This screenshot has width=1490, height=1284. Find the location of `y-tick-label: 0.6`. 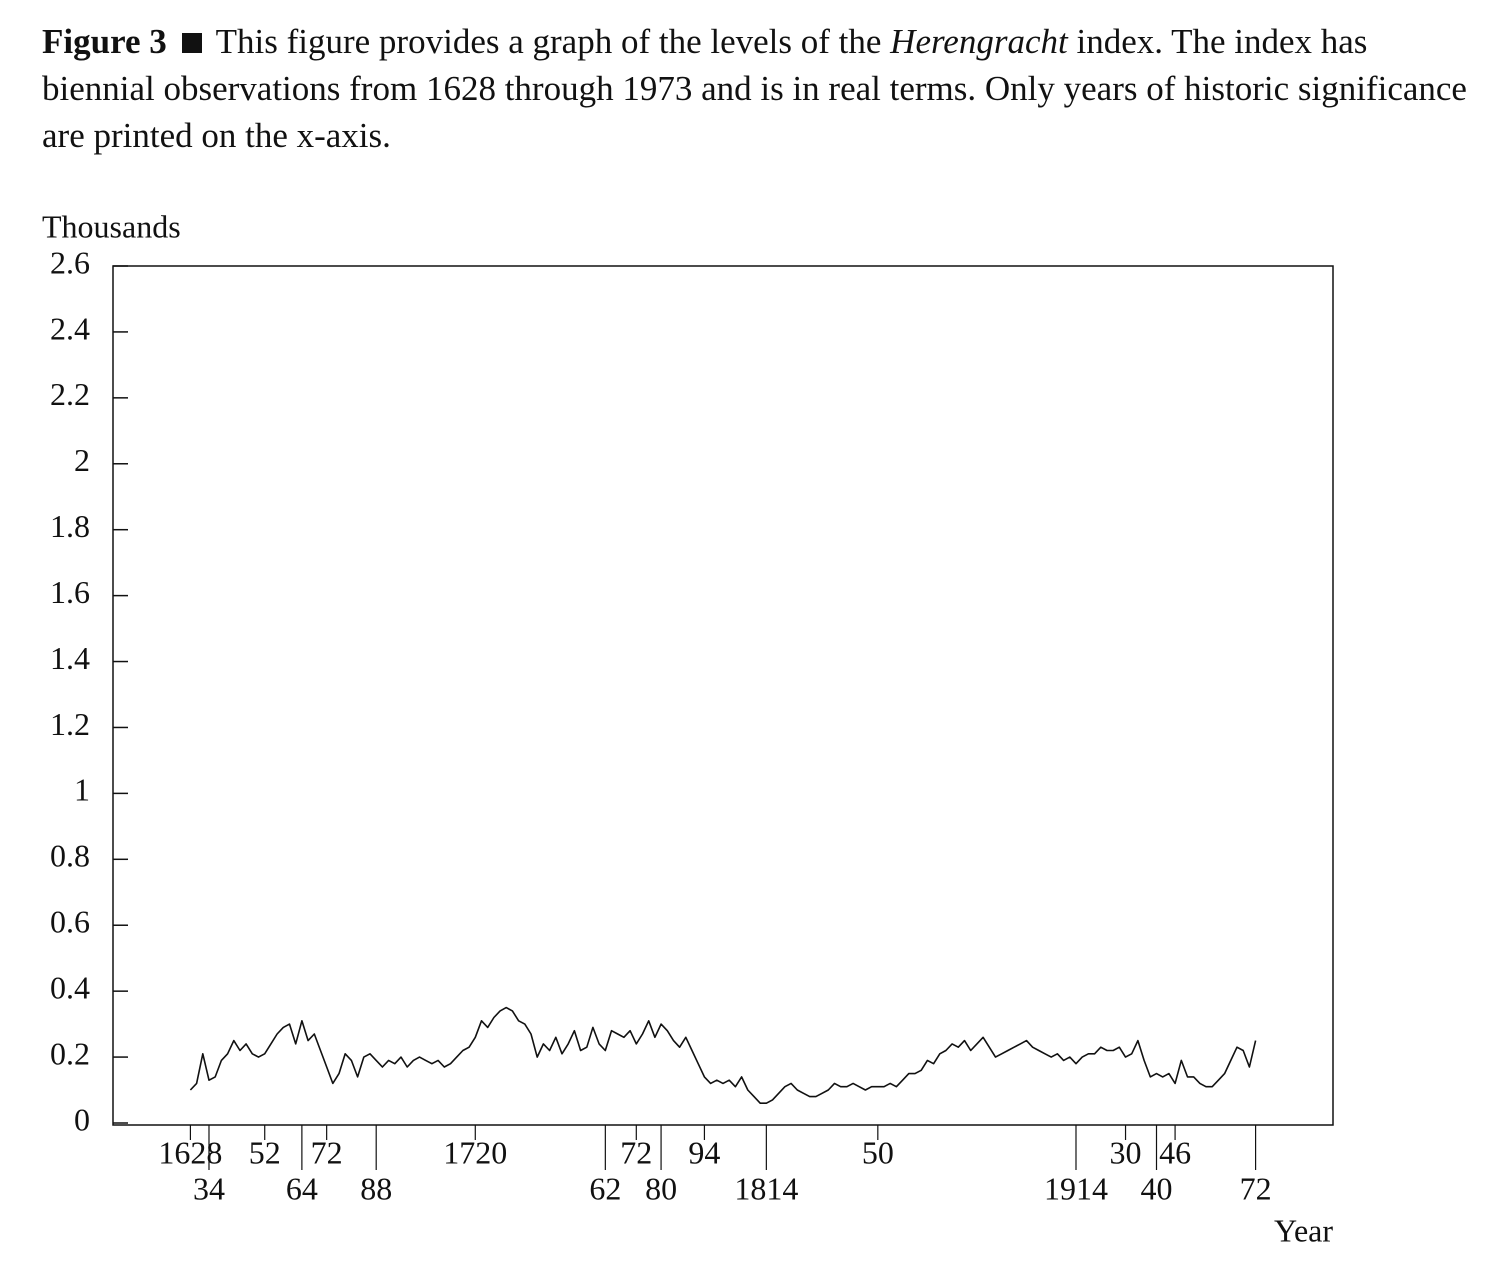

y-tick-label: 0.6 is located at coordinates (70, 922).